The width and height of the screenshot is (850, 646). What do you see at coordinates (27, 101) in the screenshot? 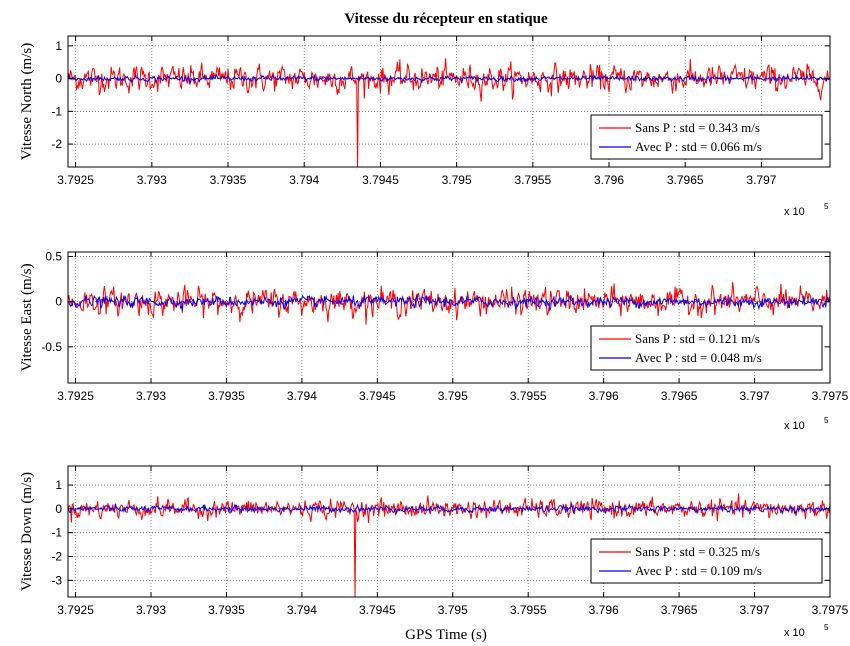
I see `y-axis-label: Vitesse North (m/s)` at bounding box center [27, 101].